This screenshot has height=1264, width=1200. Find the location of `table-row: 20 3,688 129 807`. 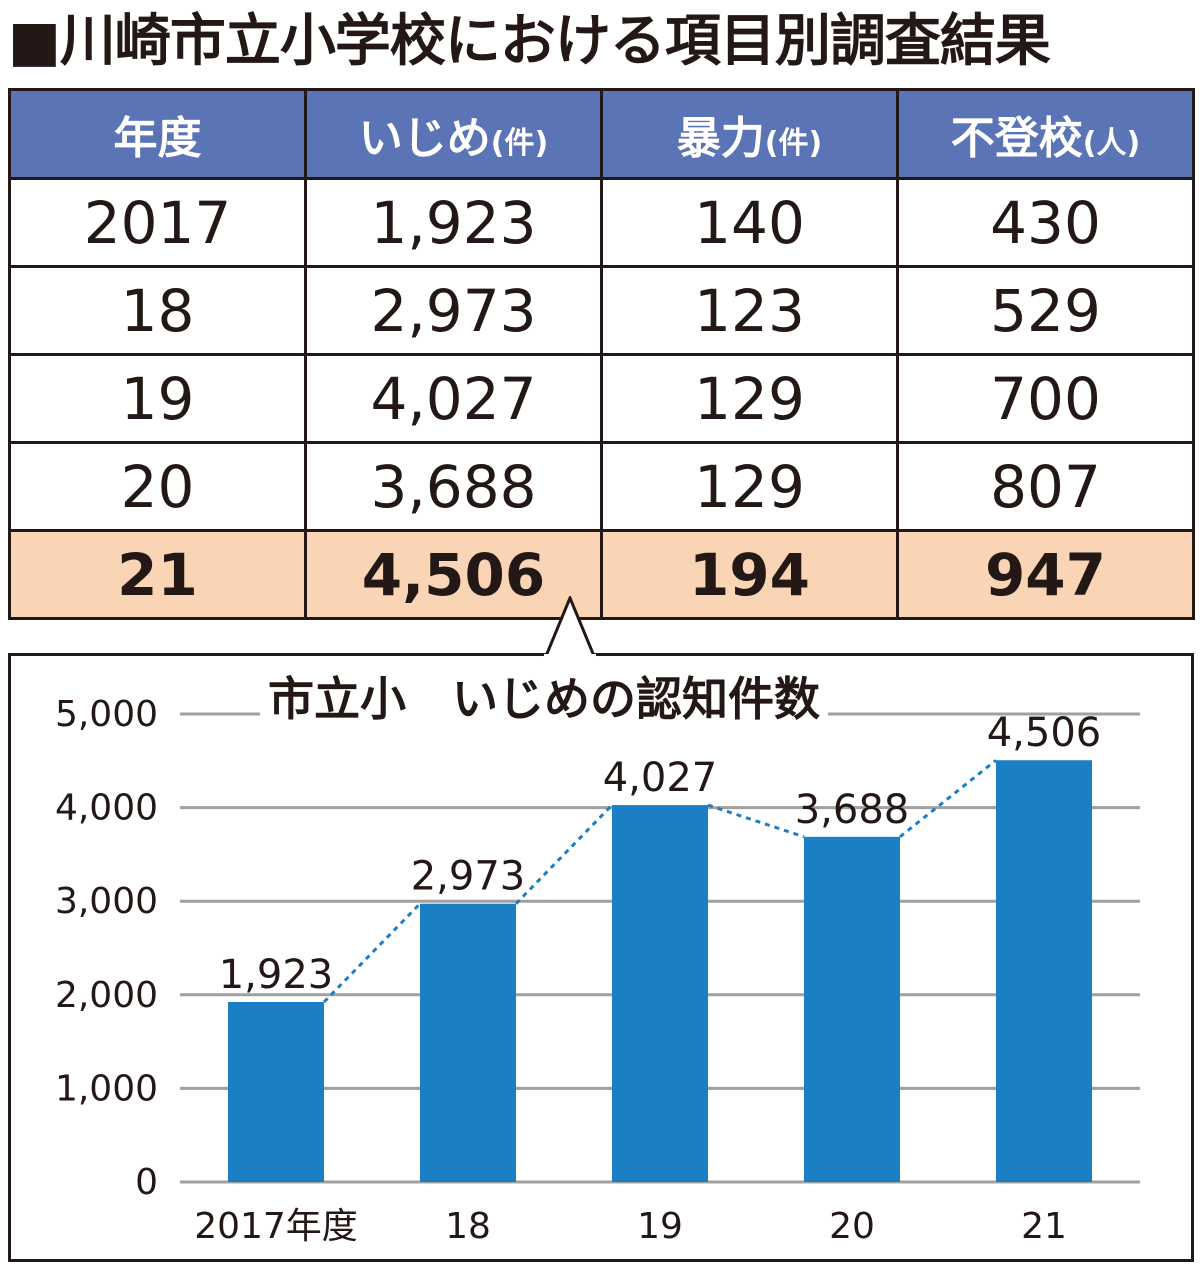

table-row: 20 3,688 129 807 is located at coordinates (601, 486).